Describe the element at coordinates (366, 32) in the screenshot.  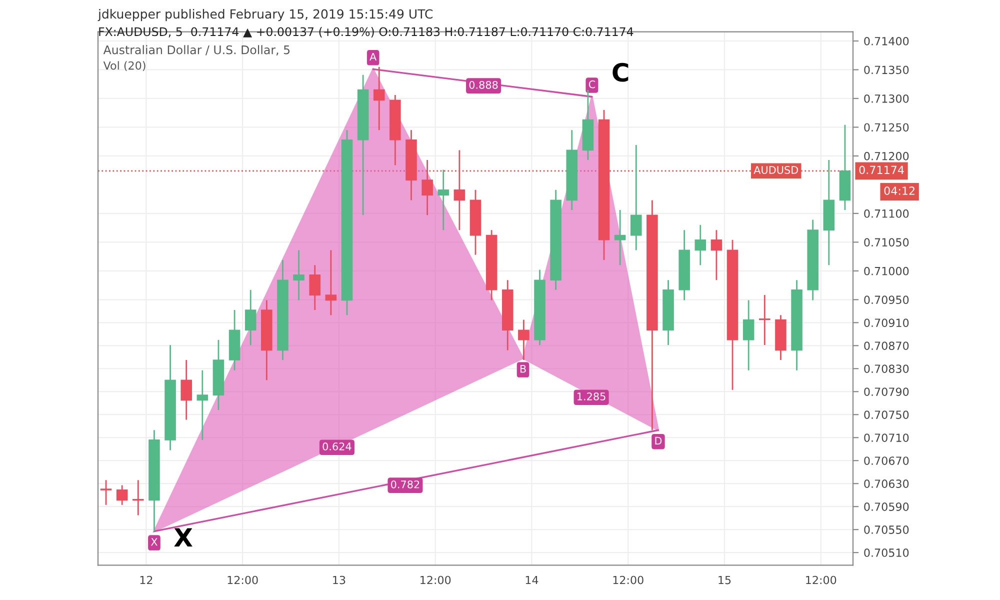
I see `chart-subtitle: FX:AUDUSD, 5 0.71174 ▲ +0.00137 (+0.19%) O:0.71183 H:0.71187 L:0.71170 C:0.71174` at that location.